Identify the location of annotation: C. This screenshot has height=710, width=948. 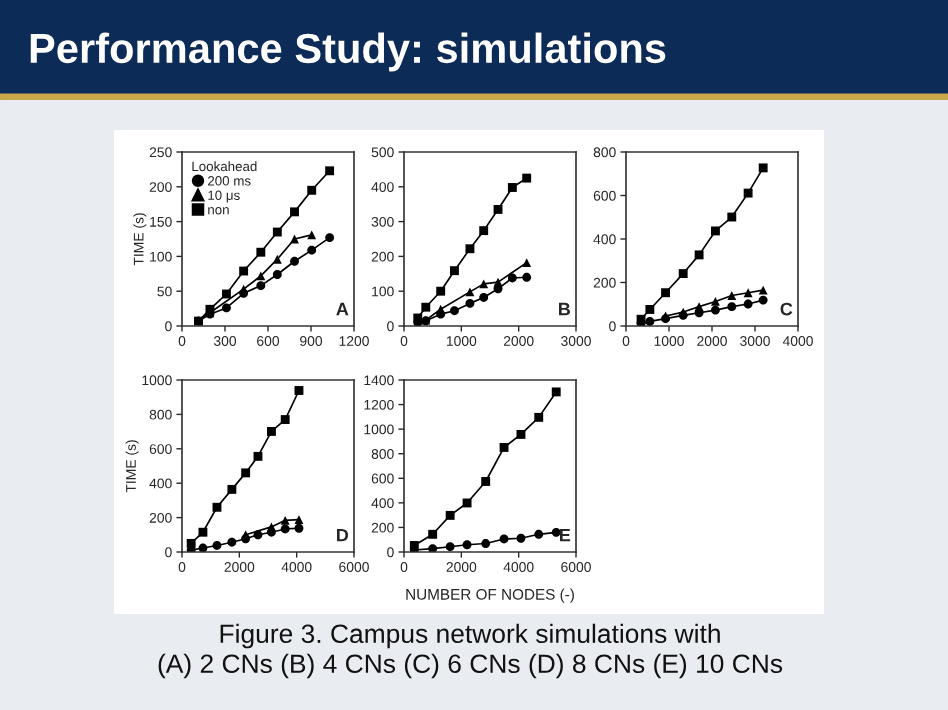
(786, 309).